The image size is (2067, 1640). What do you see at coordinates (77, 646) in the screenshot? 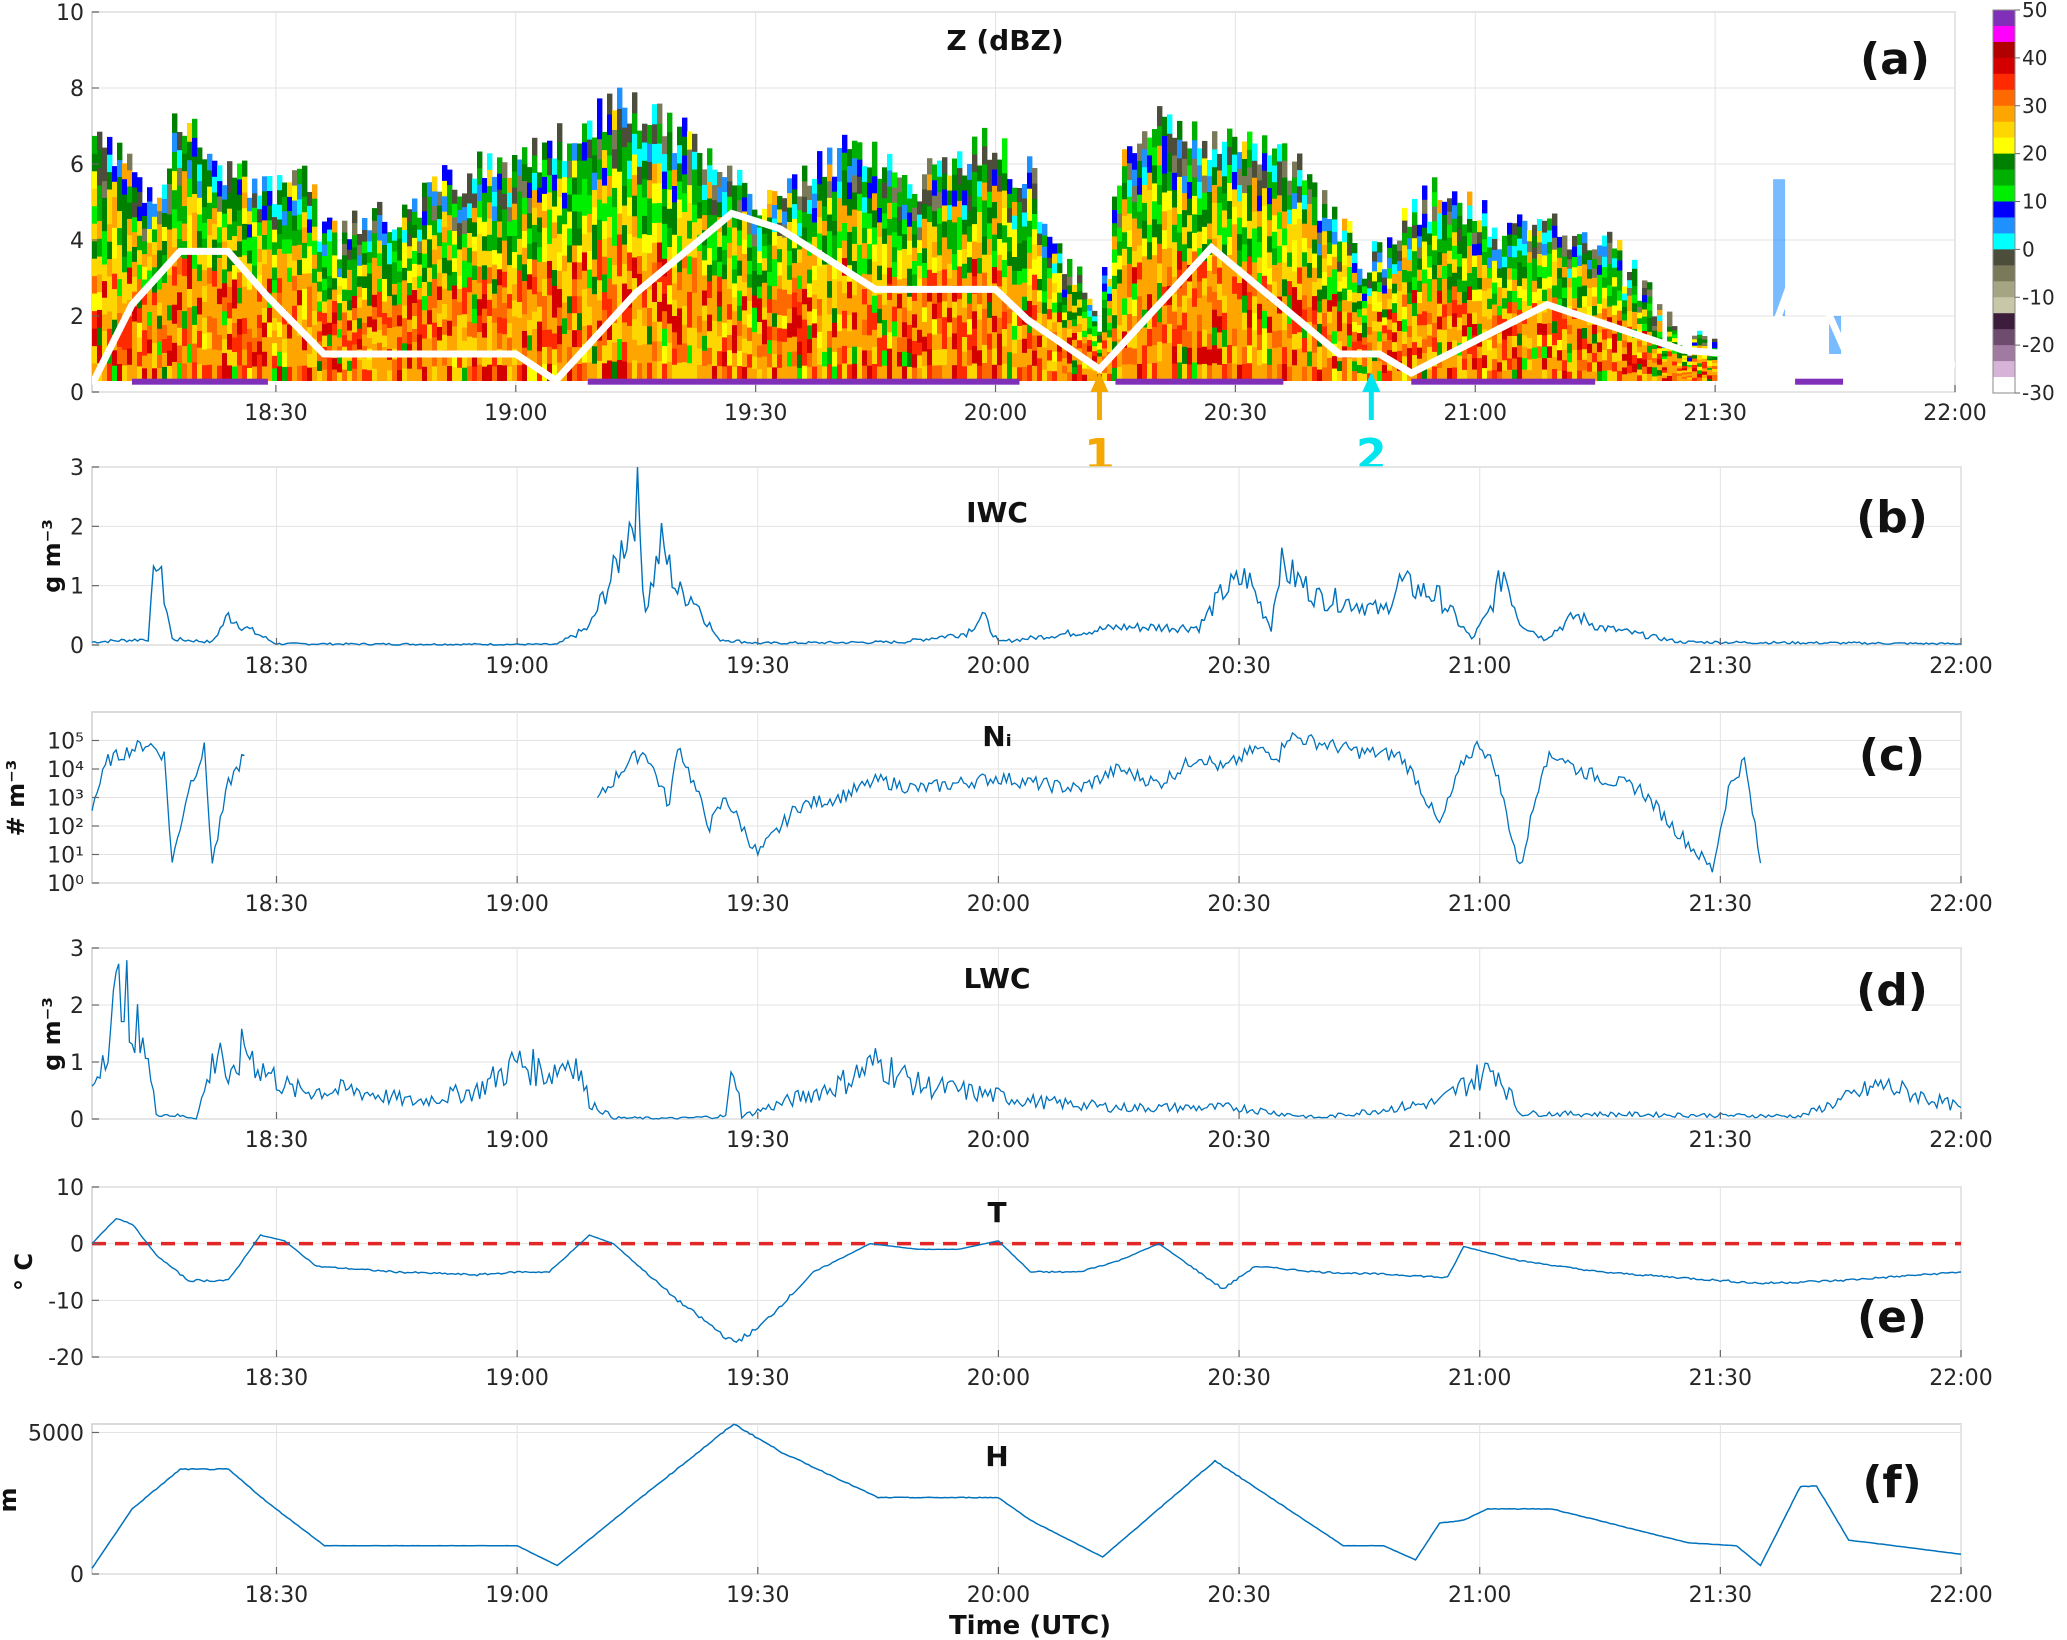
I see `y-tick-label: 0` at bounding box center [77, 646].